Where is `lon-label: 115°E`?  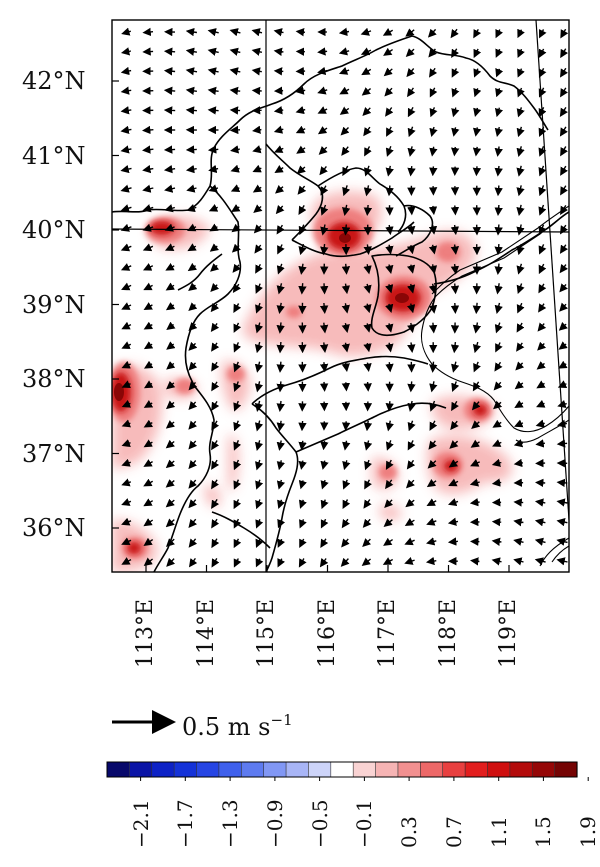 lon-label: 115°E is located at coordinates (266, 633).